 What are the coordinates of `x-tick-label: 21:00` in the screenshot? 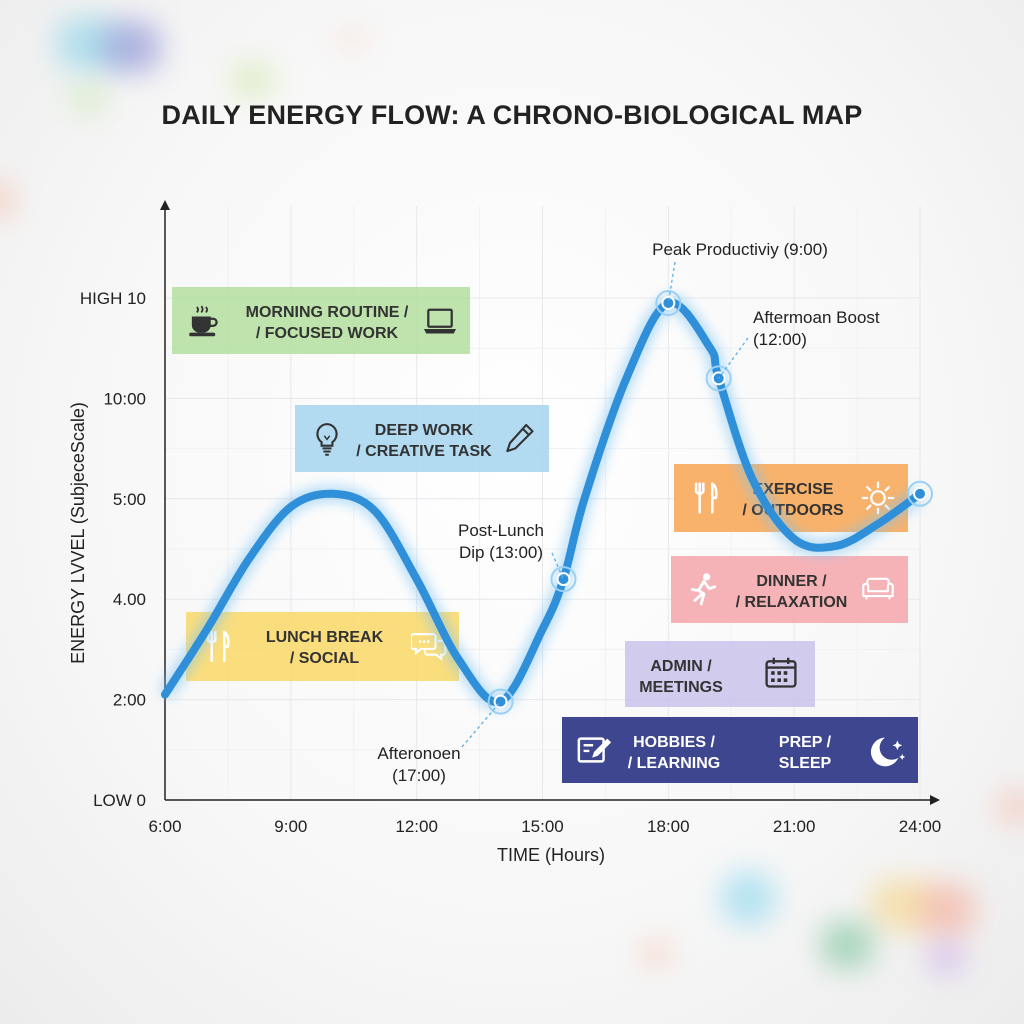 It's located at (794, 826).